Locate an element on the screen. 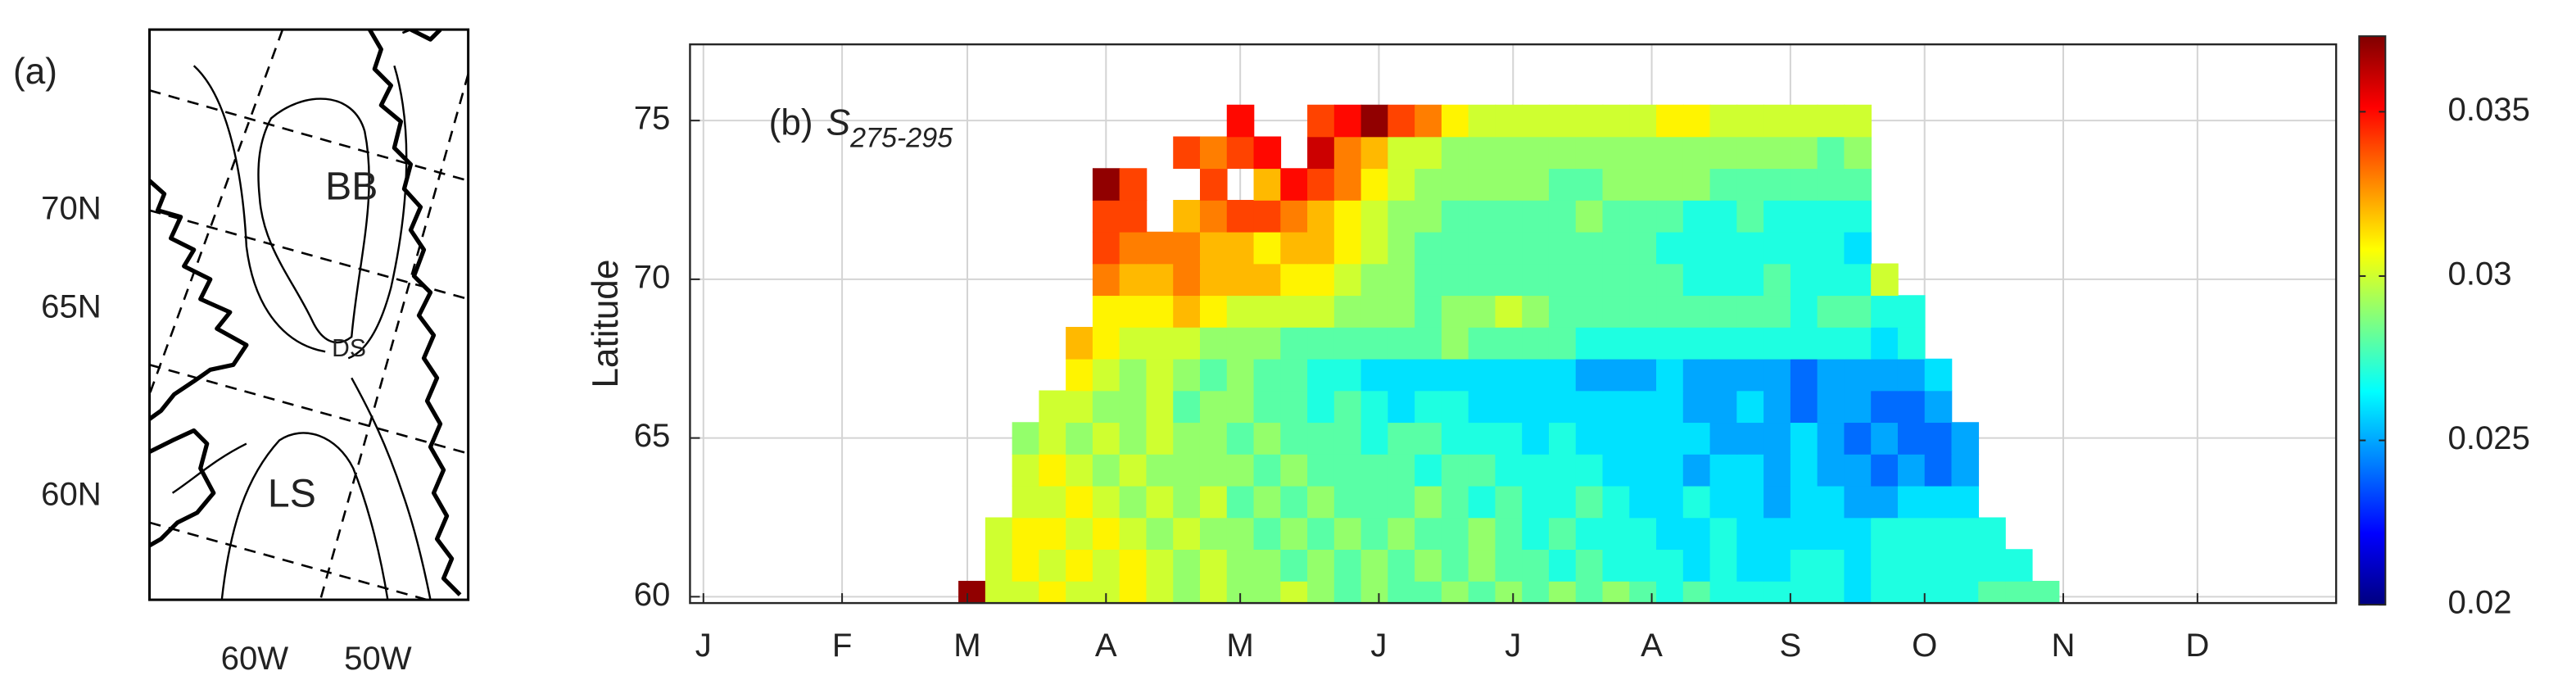 The image size is (2576, 689). panel-label: (b) is located at coordinates (791, 122).